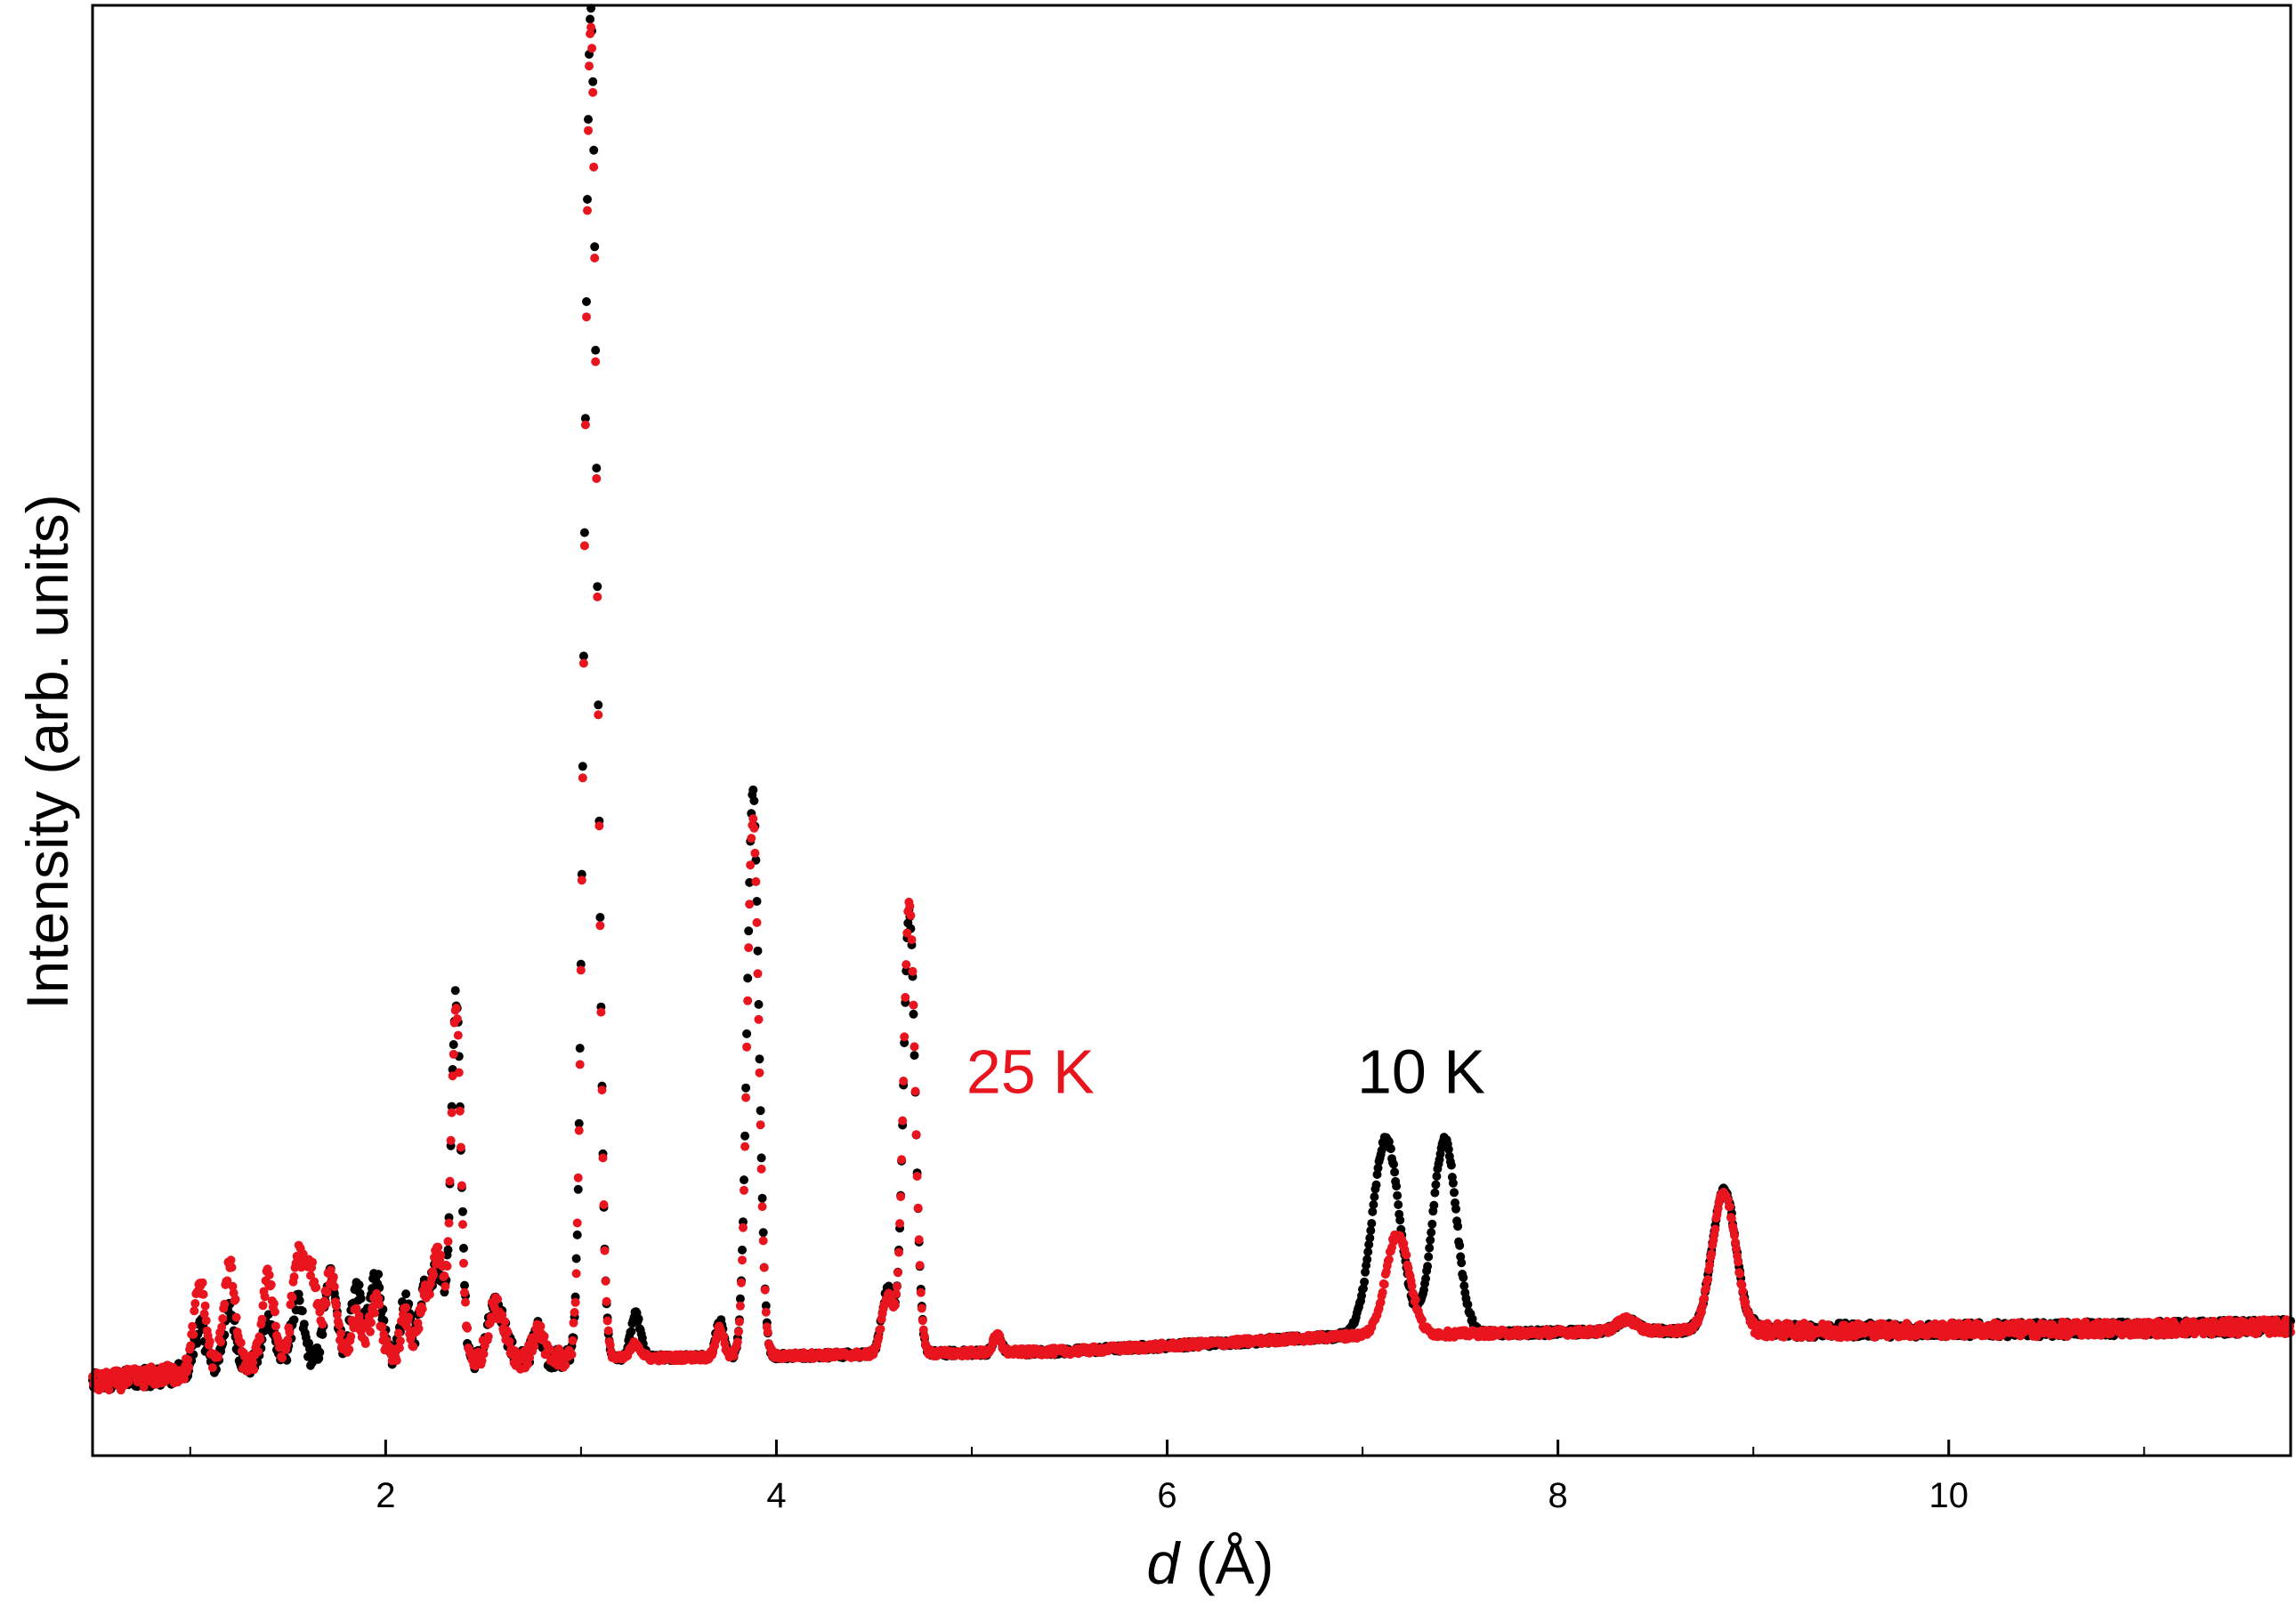 Image resolution: width=2296 pixels, height=1606 pixels. I want to click on x-tick-label-4: 4, so click(776, 1496).